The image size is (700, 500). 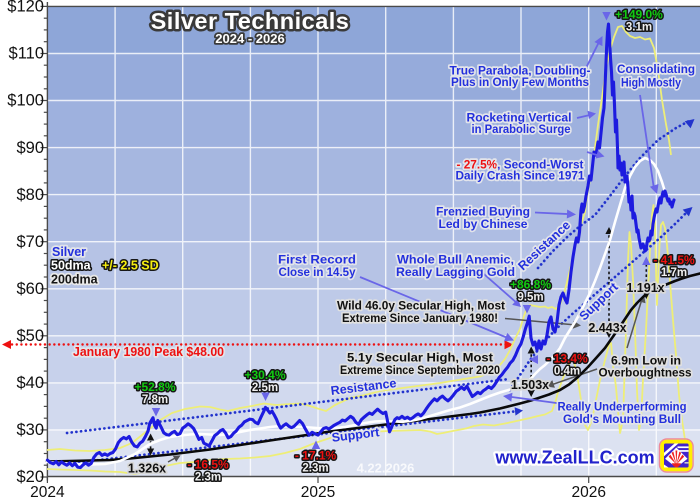 What do you see at coordinates (264, 375) in the screenshot?
I see `svg-text: +30.4%` at bounding box center [264, 375].